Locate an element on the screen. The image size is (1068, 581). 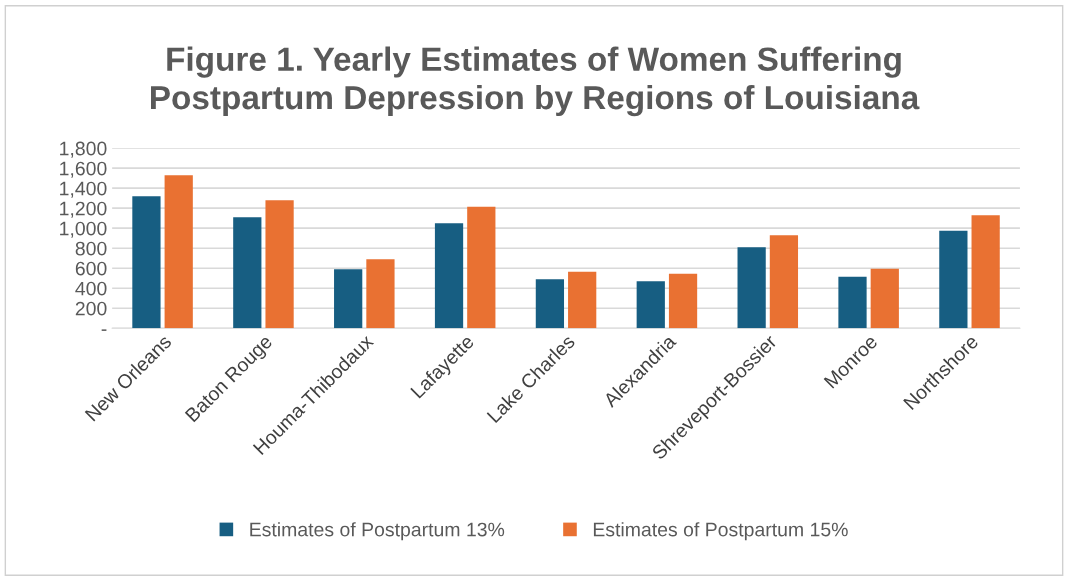
legend-label: Estimates of Postpartum 13% is located at coordinates (377, 531).